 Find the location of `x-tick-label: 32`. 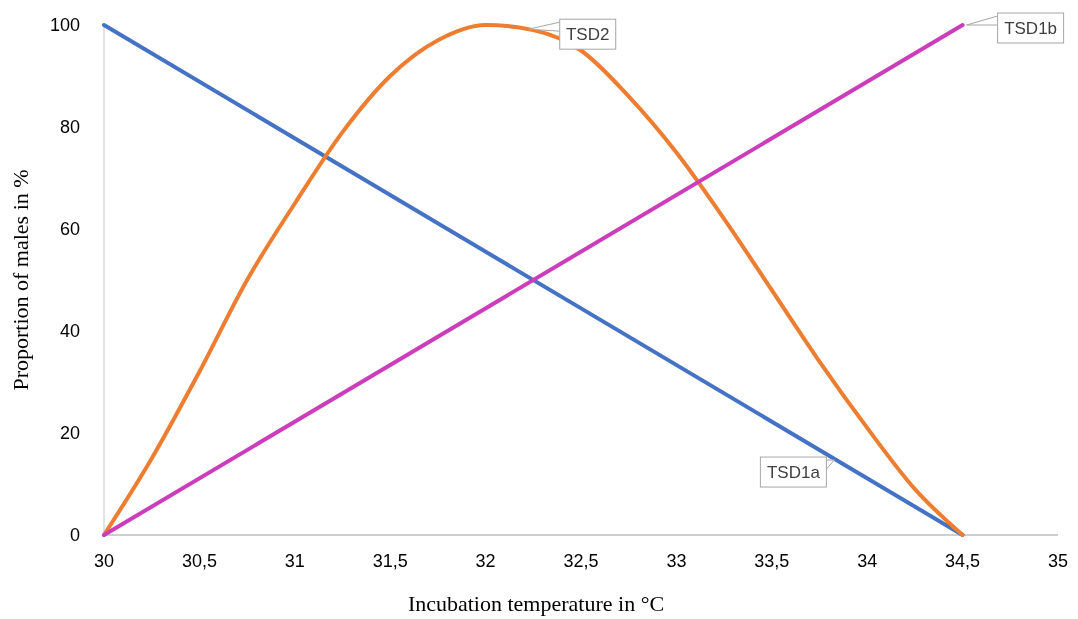

x-tick-label: 32 is located at coordinates (485, 561).